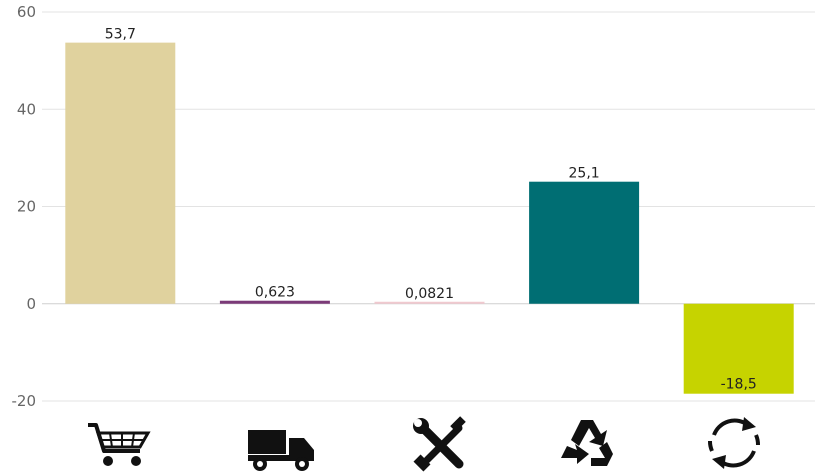 This screenshot has width=817, height=475. Describe the element at coordinates (739, 385) in the screenshot. I see `data-label: -18,5` at that location.